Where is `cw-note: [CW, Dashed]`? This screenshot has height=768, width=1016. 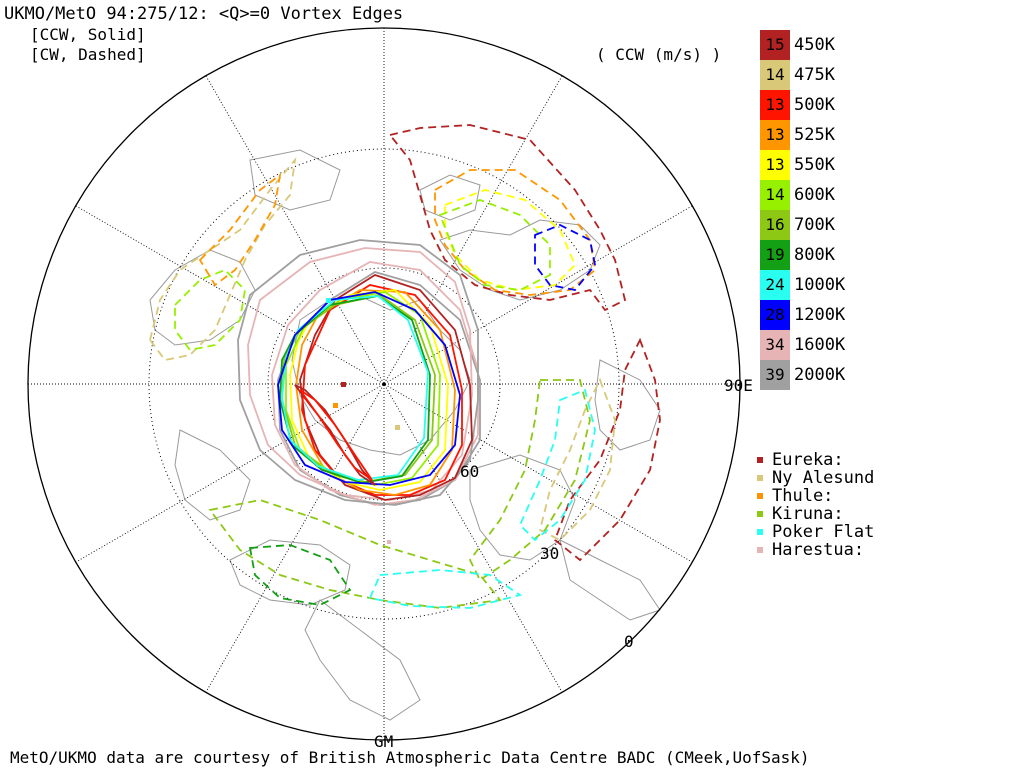 cw-note: [CW, Dashed] is located at coordinates (88, 54).